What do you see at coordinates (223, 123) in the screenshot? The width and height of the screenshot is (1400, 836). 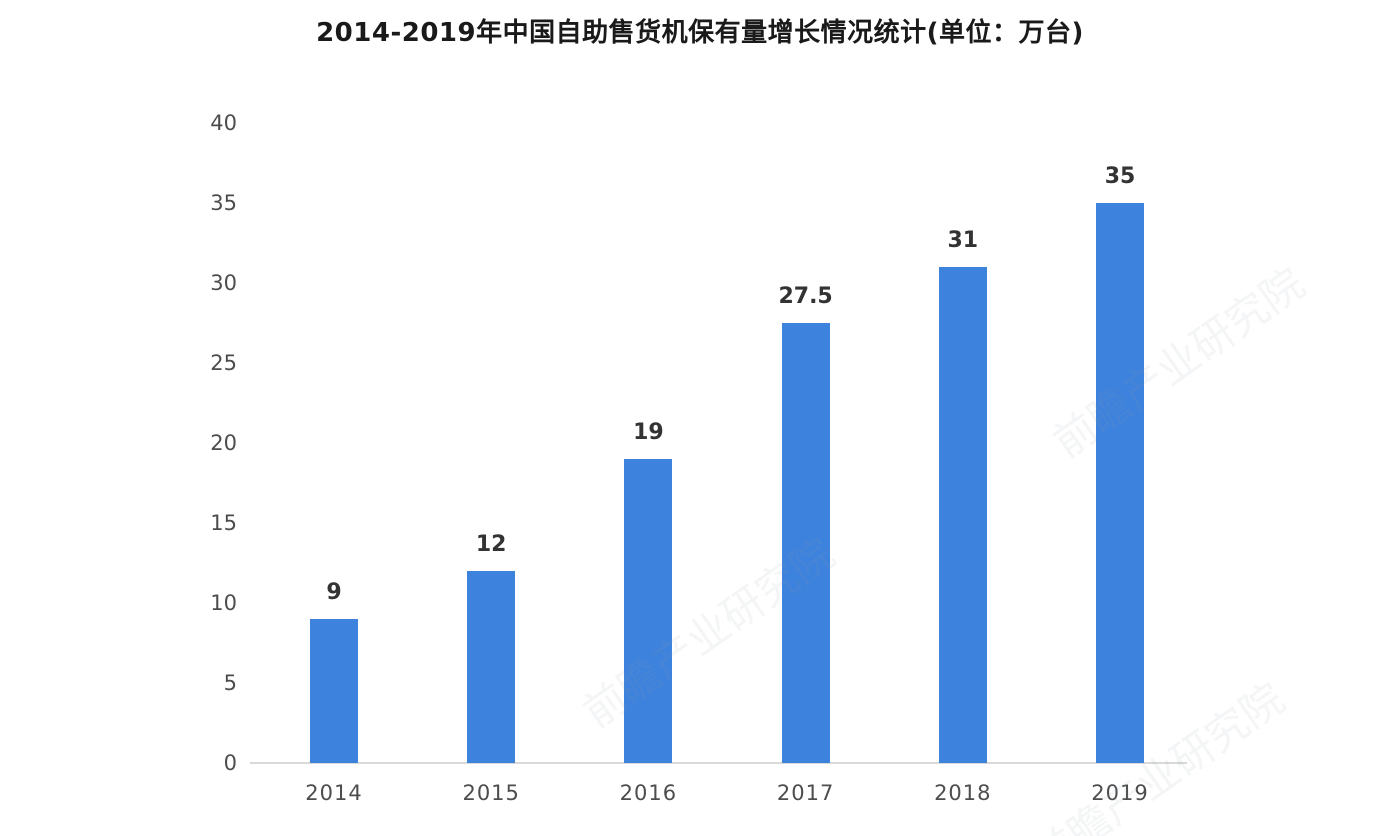 I see `y-tick-label: 40` at bounding box center [223, 123].